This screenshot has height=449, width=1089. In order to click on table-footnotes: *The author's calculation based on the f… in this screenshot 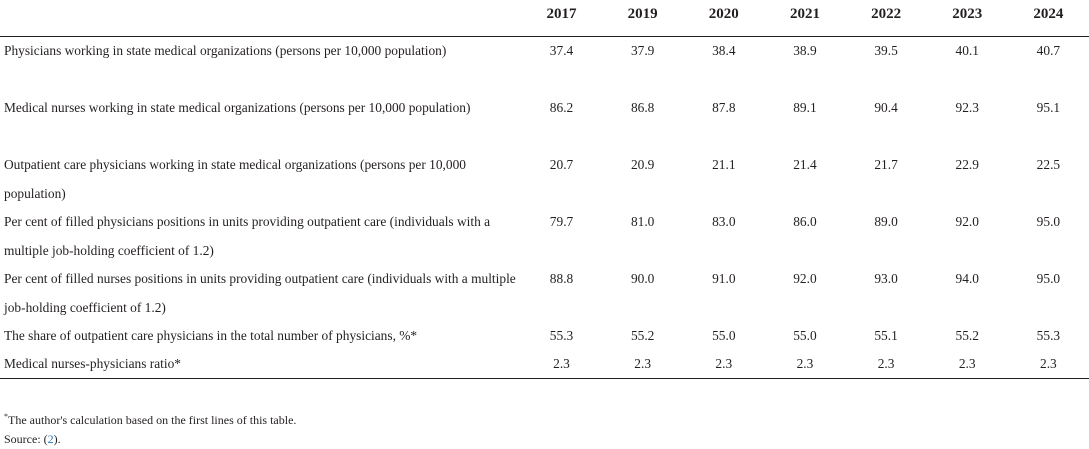, I will do `click(150, 428)`.